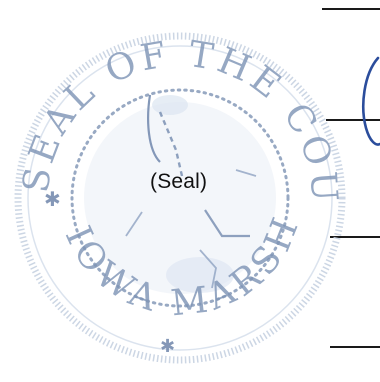 The image size is (380, 382). I want to click on signature-stroke-icon, so click(371, 101).